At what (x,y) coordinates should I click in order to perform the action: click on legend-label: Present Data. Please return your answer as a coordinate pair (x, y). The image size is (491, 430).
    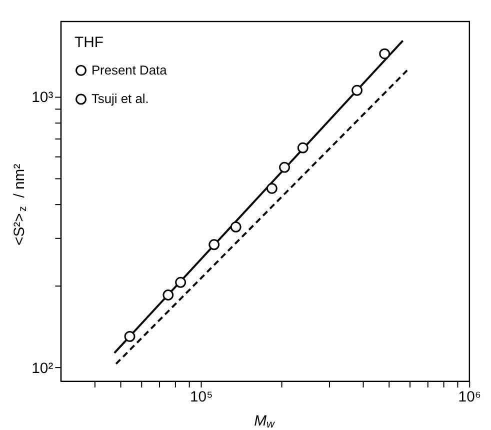
    Looking at the image, I should click on (129, 70).